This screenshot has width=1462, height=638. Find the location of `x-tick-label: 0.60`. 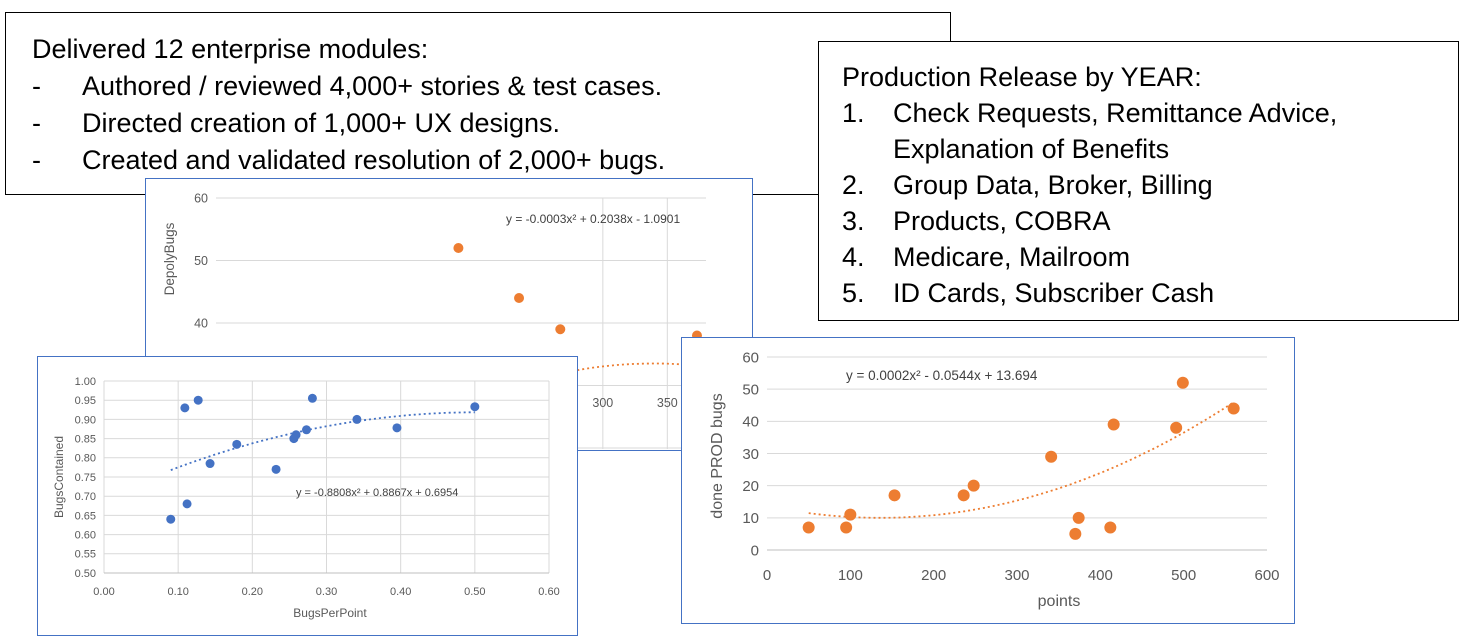

x-tick-label: 0.60 is located at coordinates (548, 592).